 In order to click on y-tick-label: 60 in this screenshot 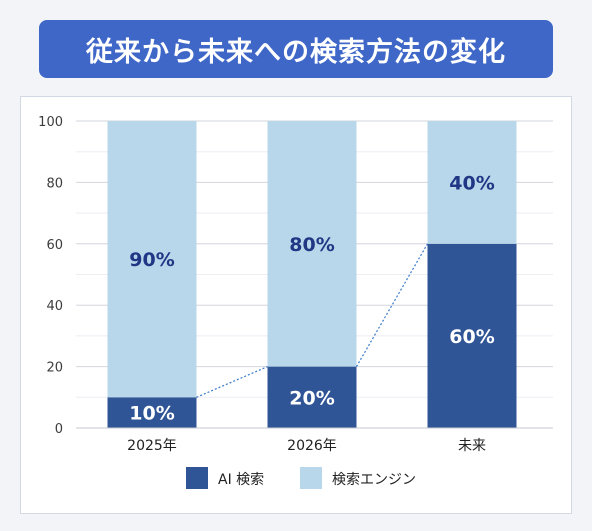, I will do `click(54, 245)`.